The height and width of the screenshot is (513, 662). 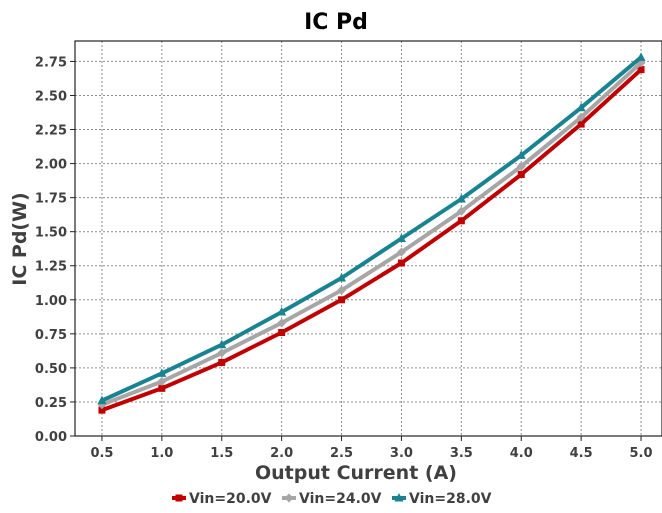 I want to click on y-tick-label: 0.50, so click(x=51, y=369).